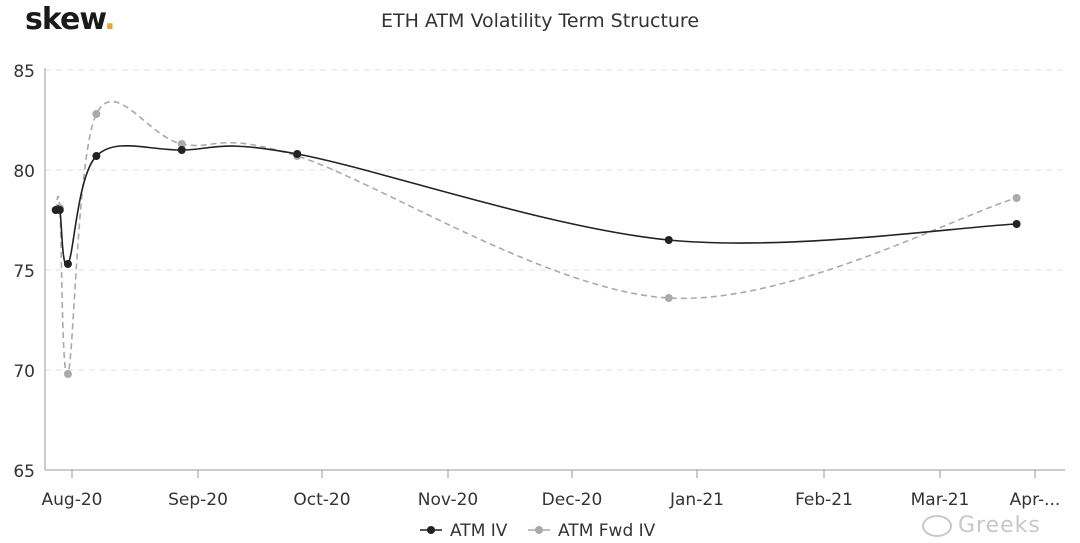  Describe the element at coordinates (539, 530) in the screenshot. I see `legend-item-atm-fwd-iv-marker` at that location.